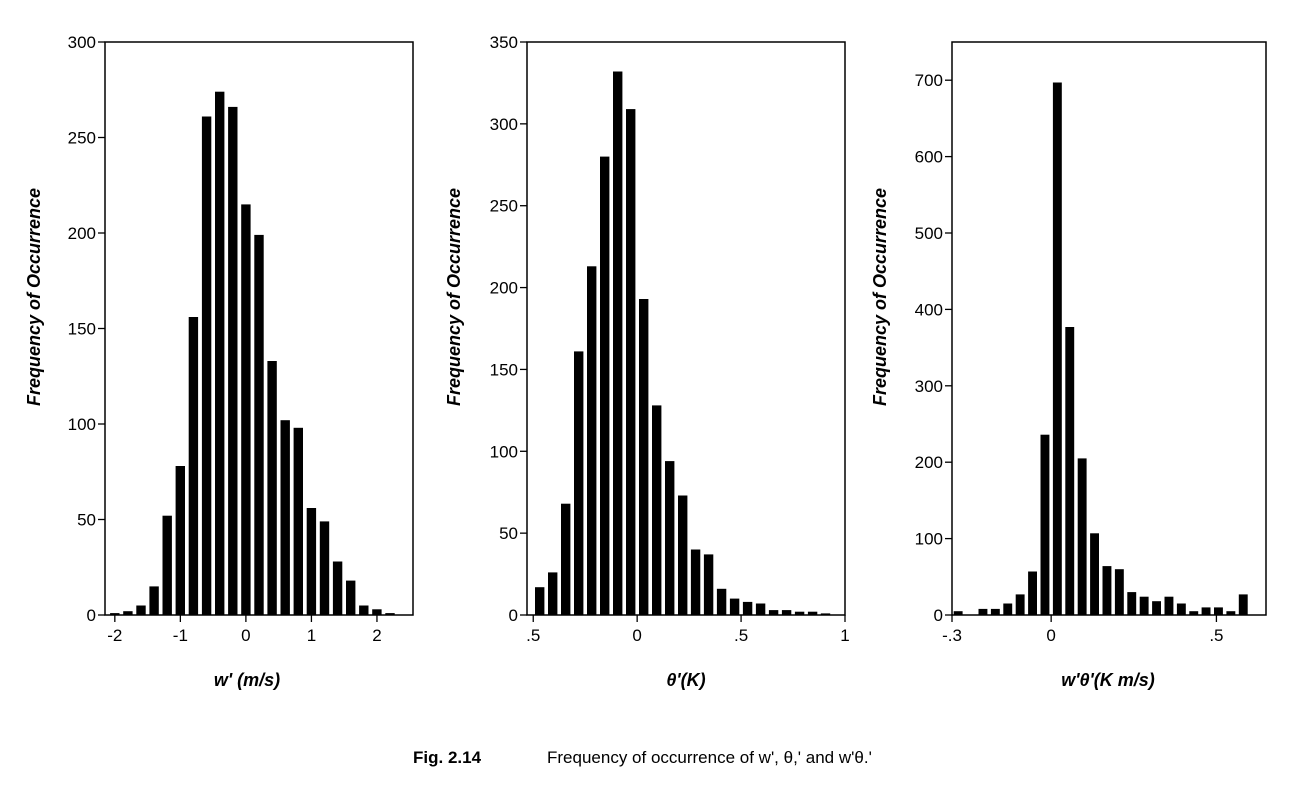  What do you see at coordinates (1108, 680) in the screenshot?
I see `x-axis-title: w'θ'(K m/s)` at bounding box center [1108, 680].